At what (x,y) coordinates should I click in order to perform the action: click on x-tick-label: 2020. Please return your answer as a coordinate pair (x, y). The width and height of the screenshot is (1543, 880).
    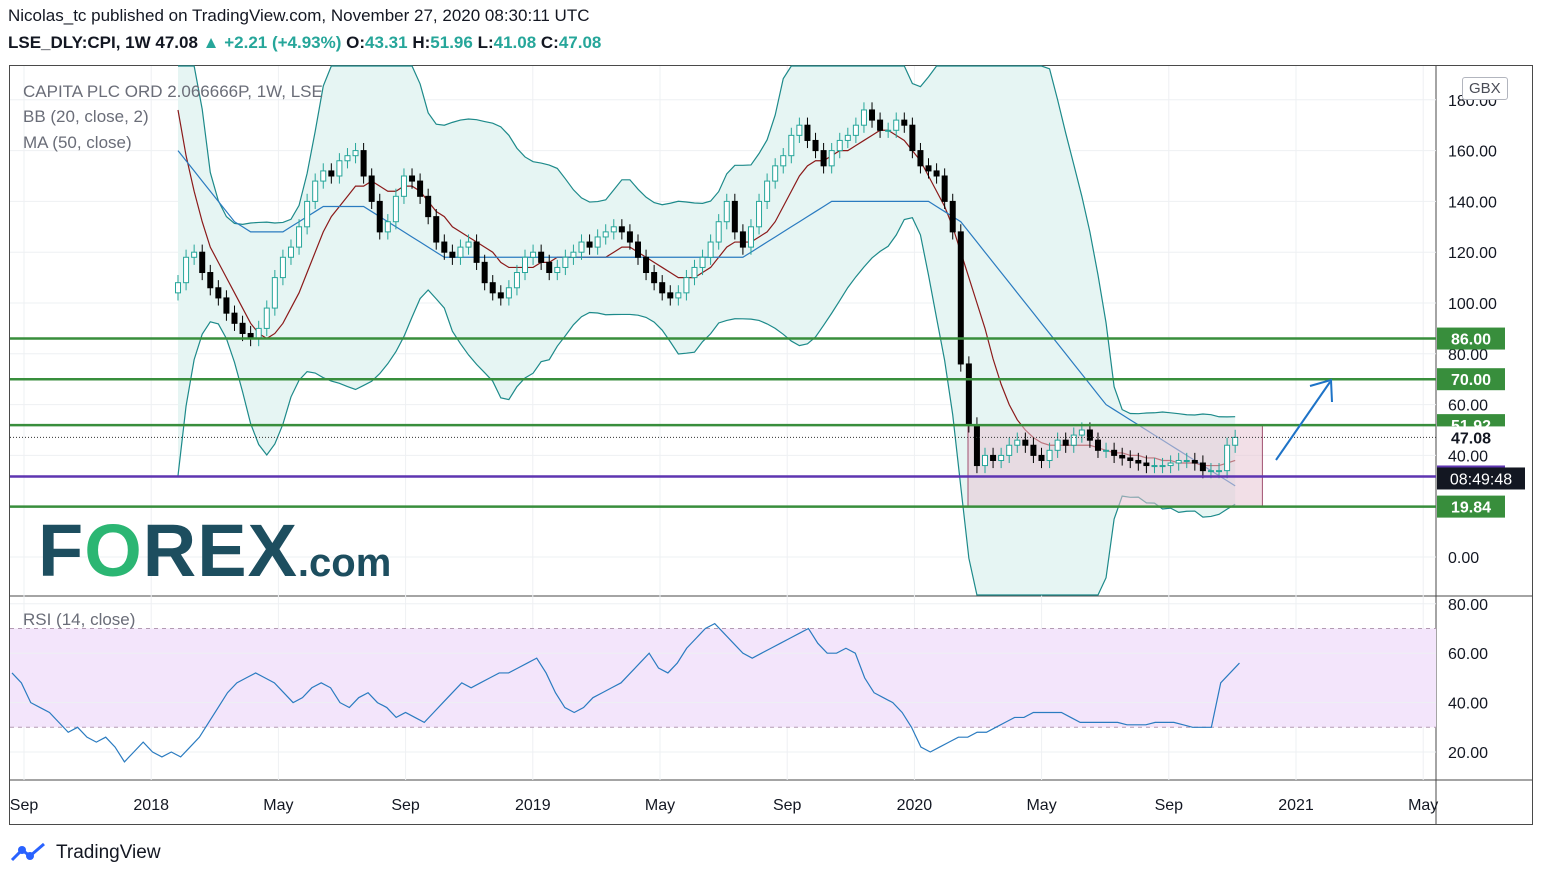
    Looking at the image, I should click on (915, 805).